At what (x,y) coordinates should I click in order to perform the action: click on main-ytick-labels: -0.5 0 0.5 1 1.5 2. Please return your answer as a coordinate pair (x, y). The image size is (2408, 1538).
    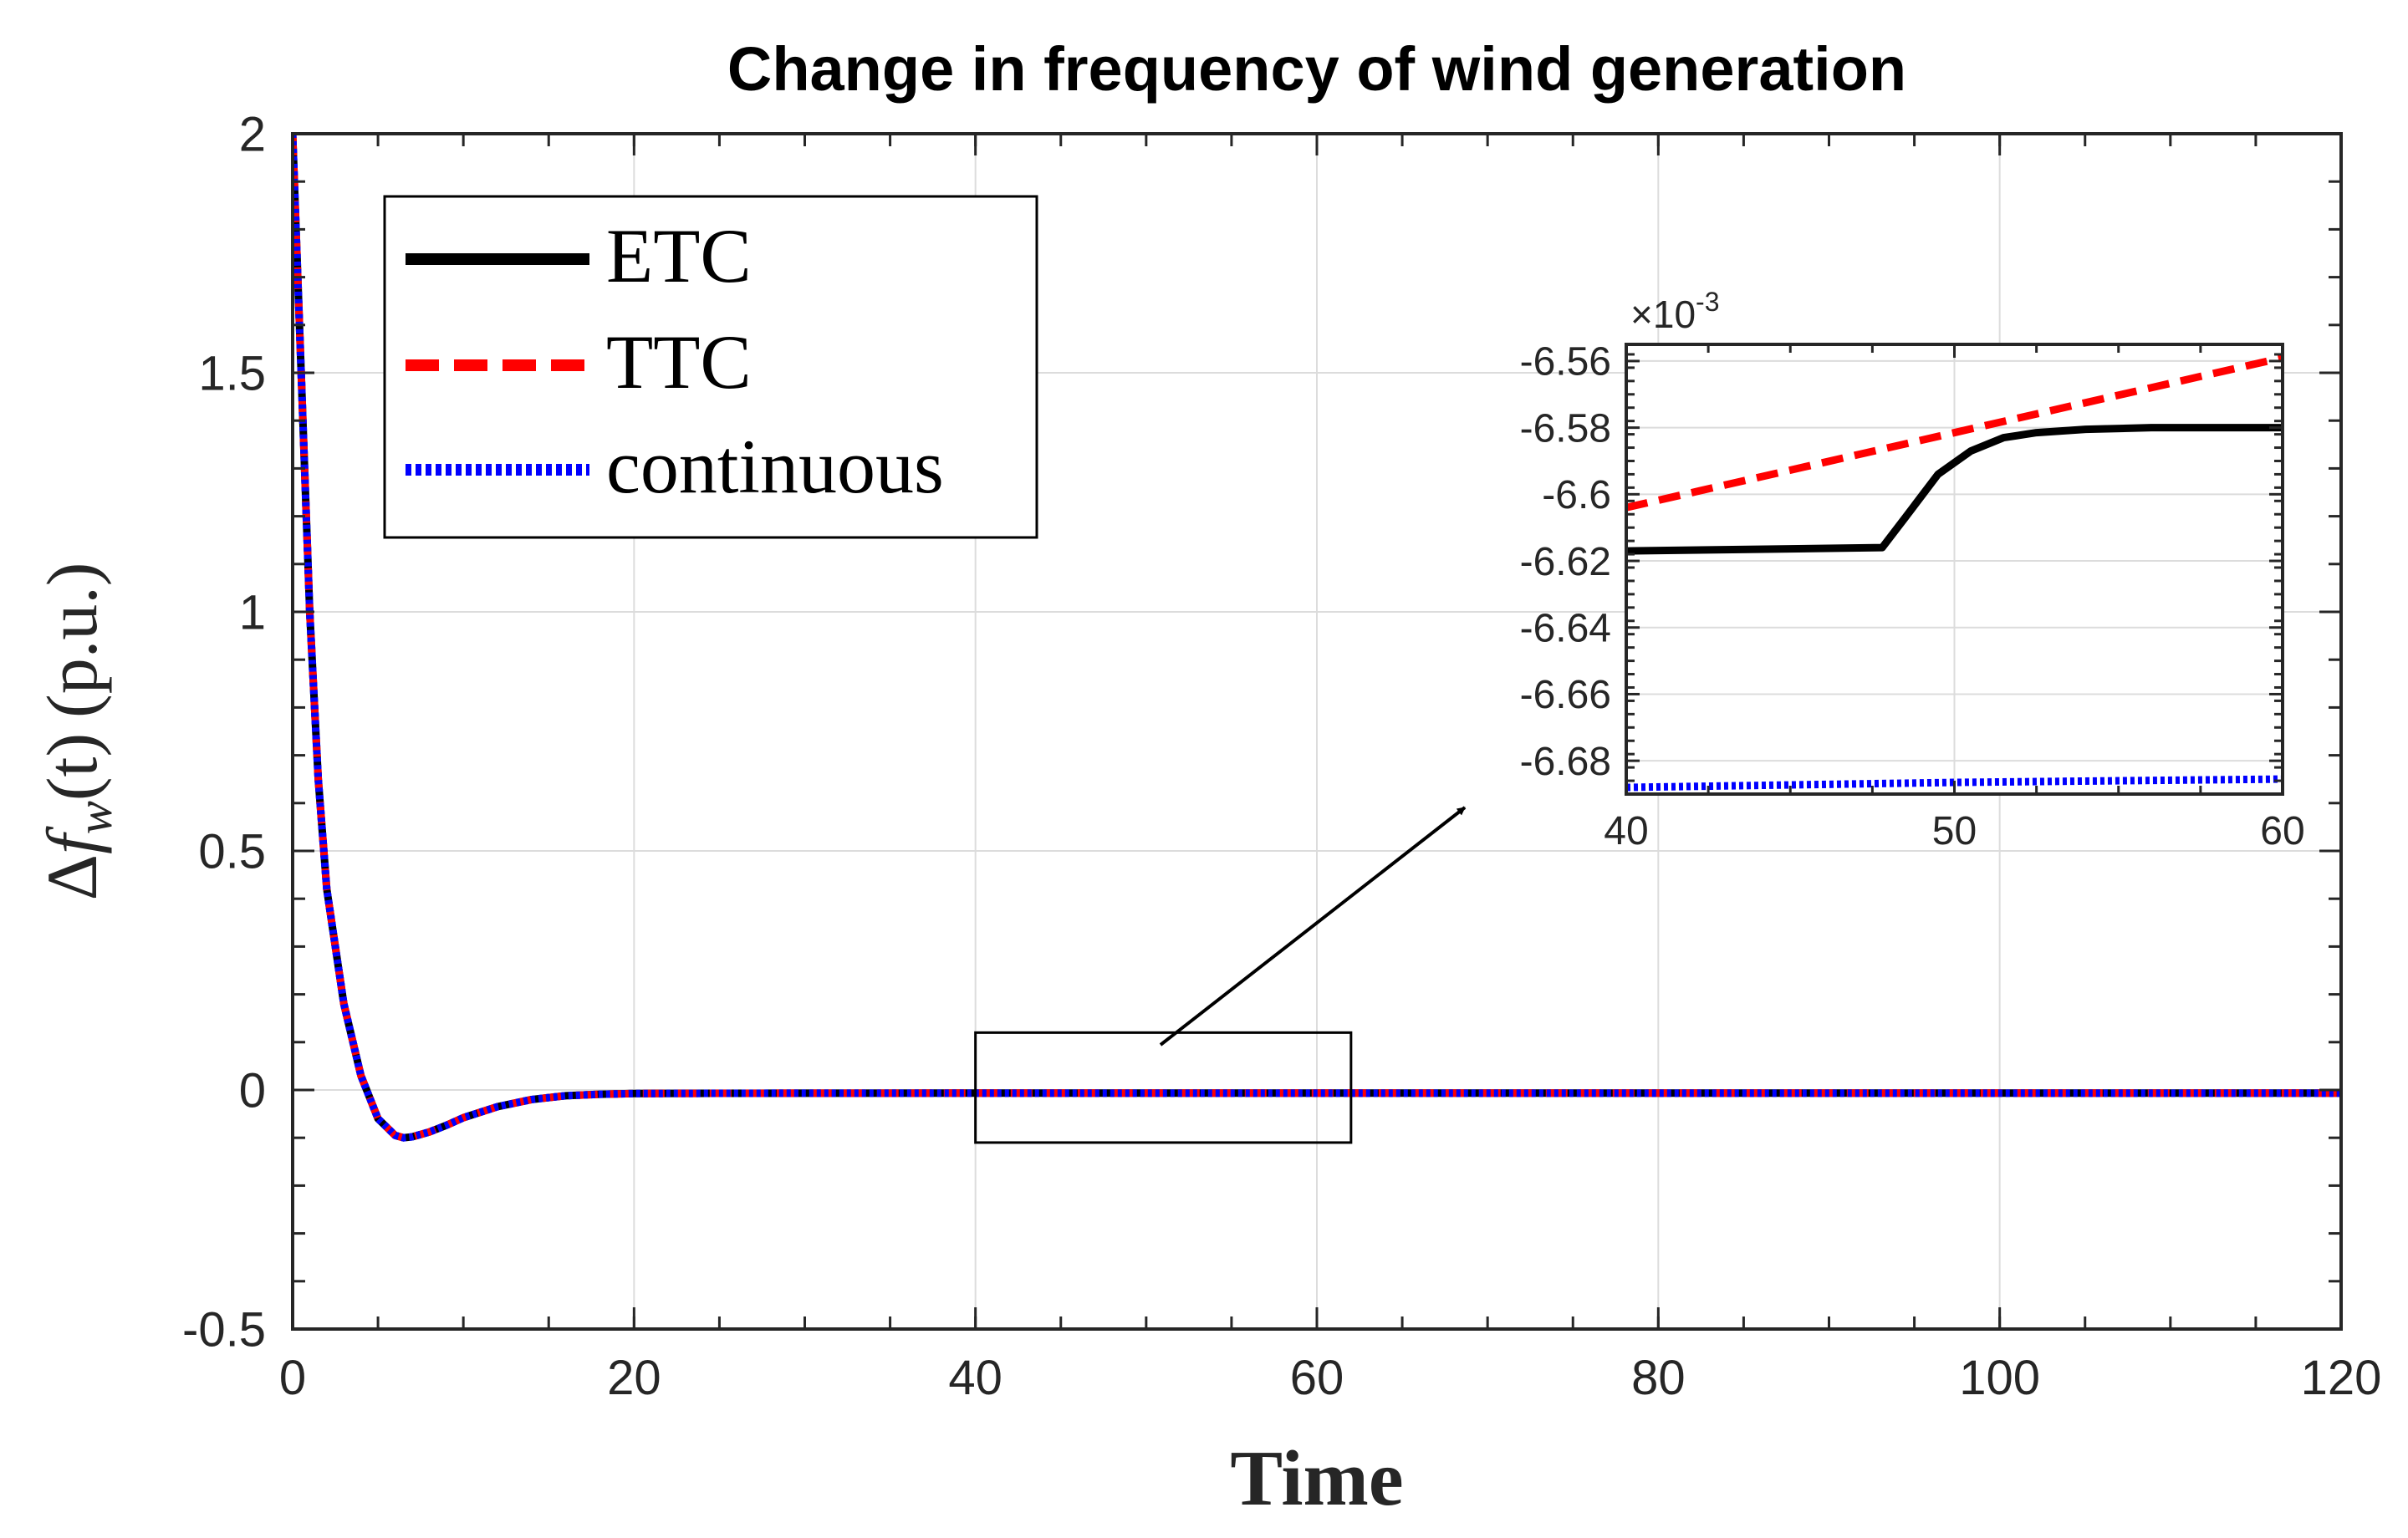
    Looking at the image, I should click on (224, 732).